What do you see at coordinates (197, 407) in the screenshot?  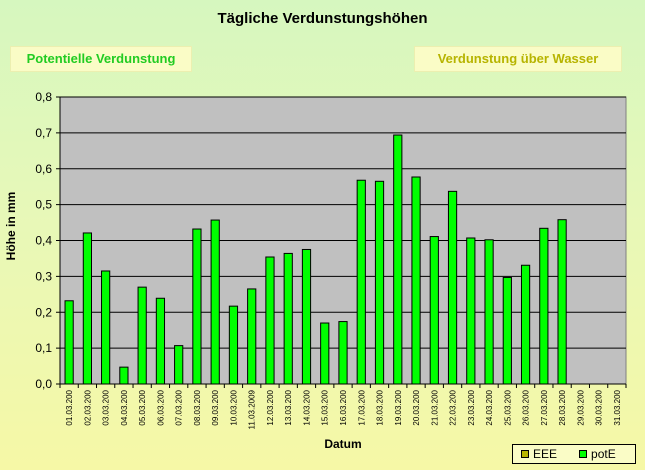 I see `x-tick-label: 08.03.200` at bounding box center [197, 407].